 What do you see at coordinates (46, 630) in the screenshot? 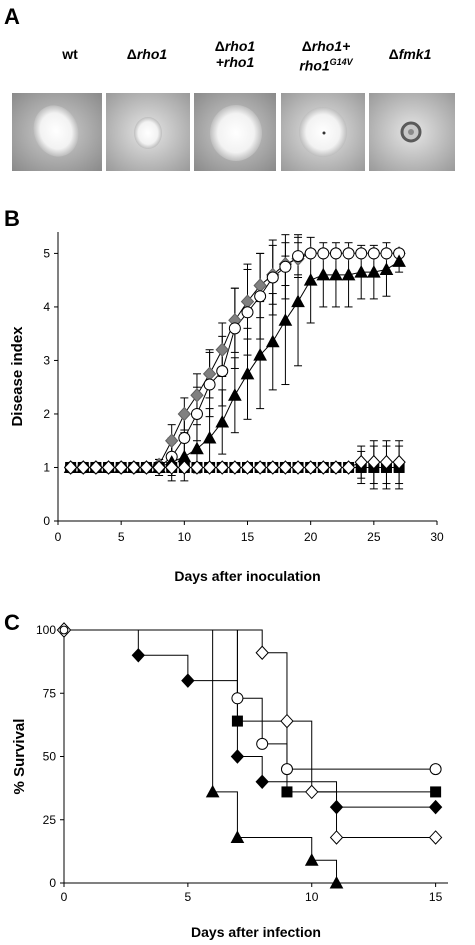
I see `y-tick-label: 100` at bounding box center [46, 630].